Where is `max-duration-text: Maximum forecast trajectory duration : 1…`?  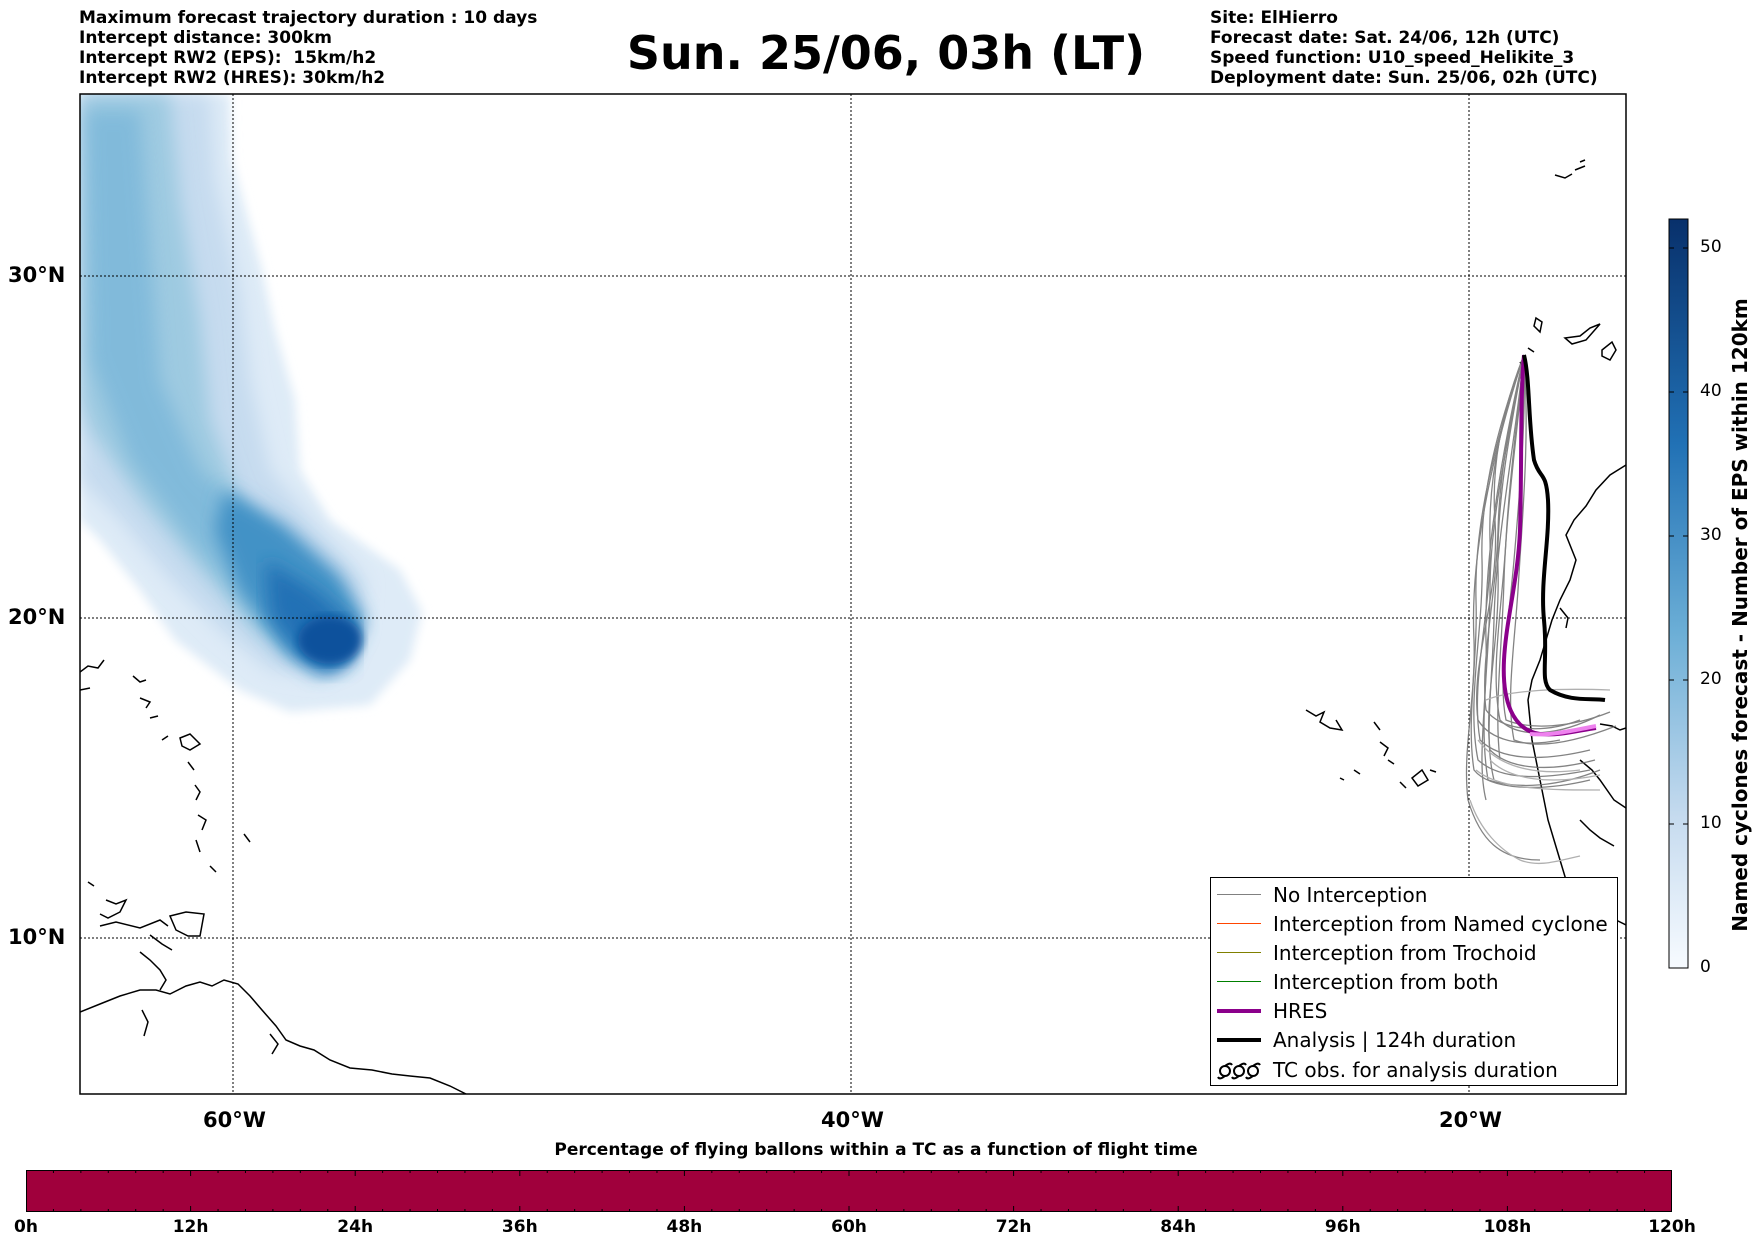
max-duration-text: Maximum forecast trajectory duration : 1… is located at coordinates (308, 18).